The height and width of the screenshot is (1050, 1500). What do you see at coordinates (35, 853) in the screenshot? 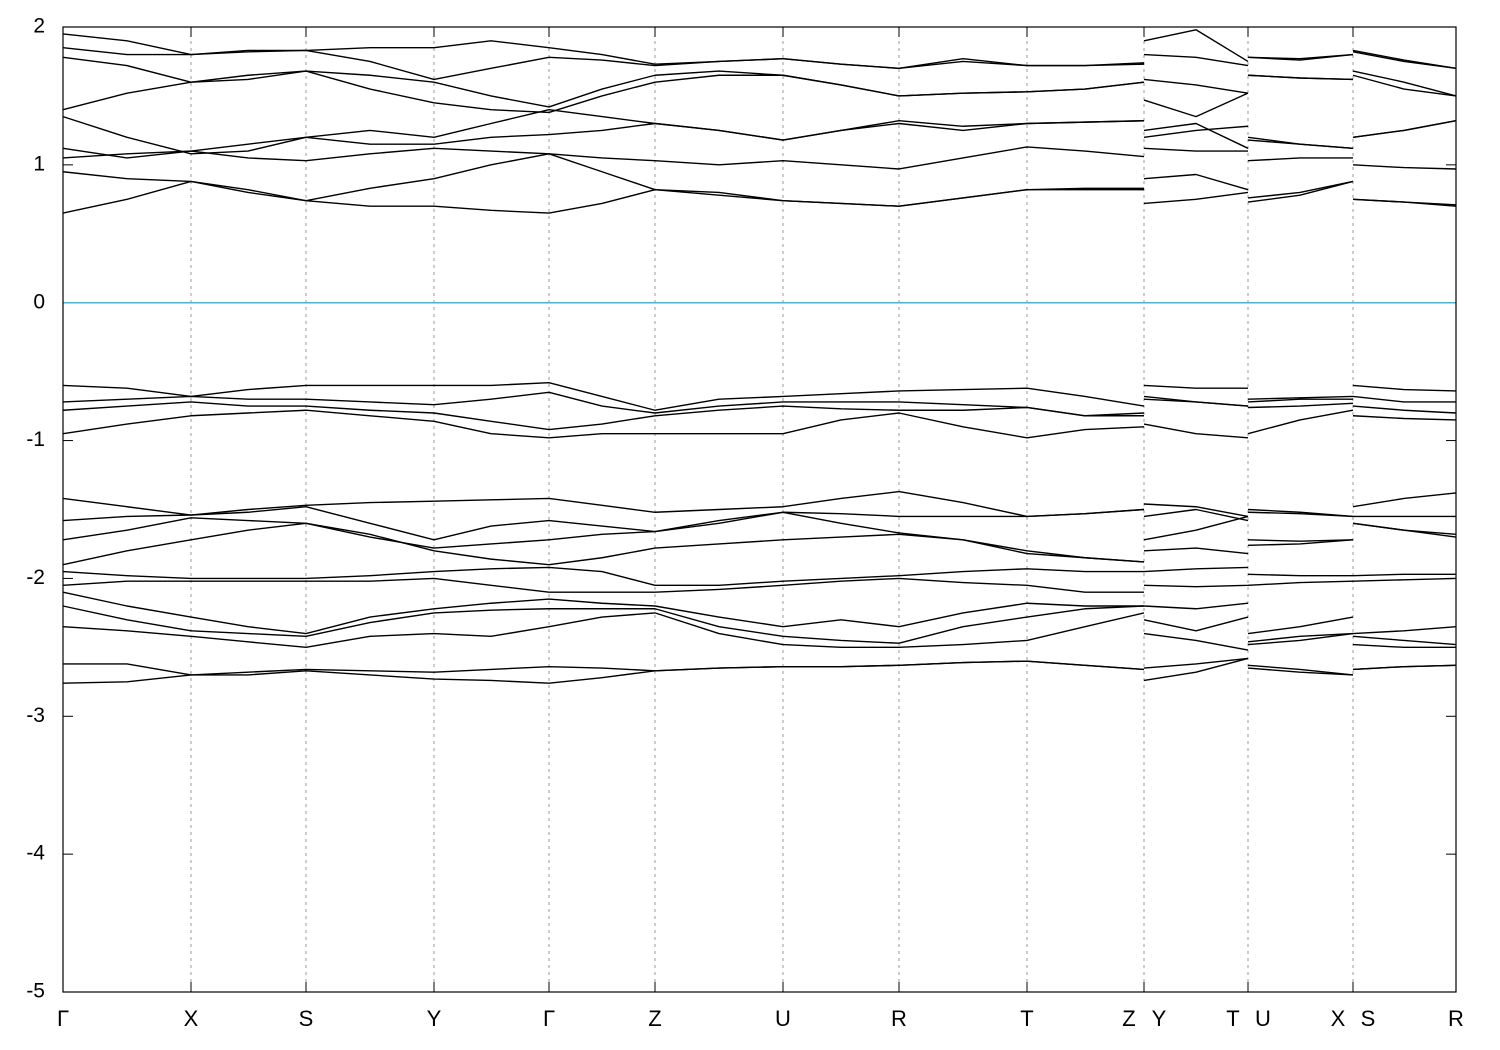
I see `y-tick-label: -4` at bounding box center [35, 853].